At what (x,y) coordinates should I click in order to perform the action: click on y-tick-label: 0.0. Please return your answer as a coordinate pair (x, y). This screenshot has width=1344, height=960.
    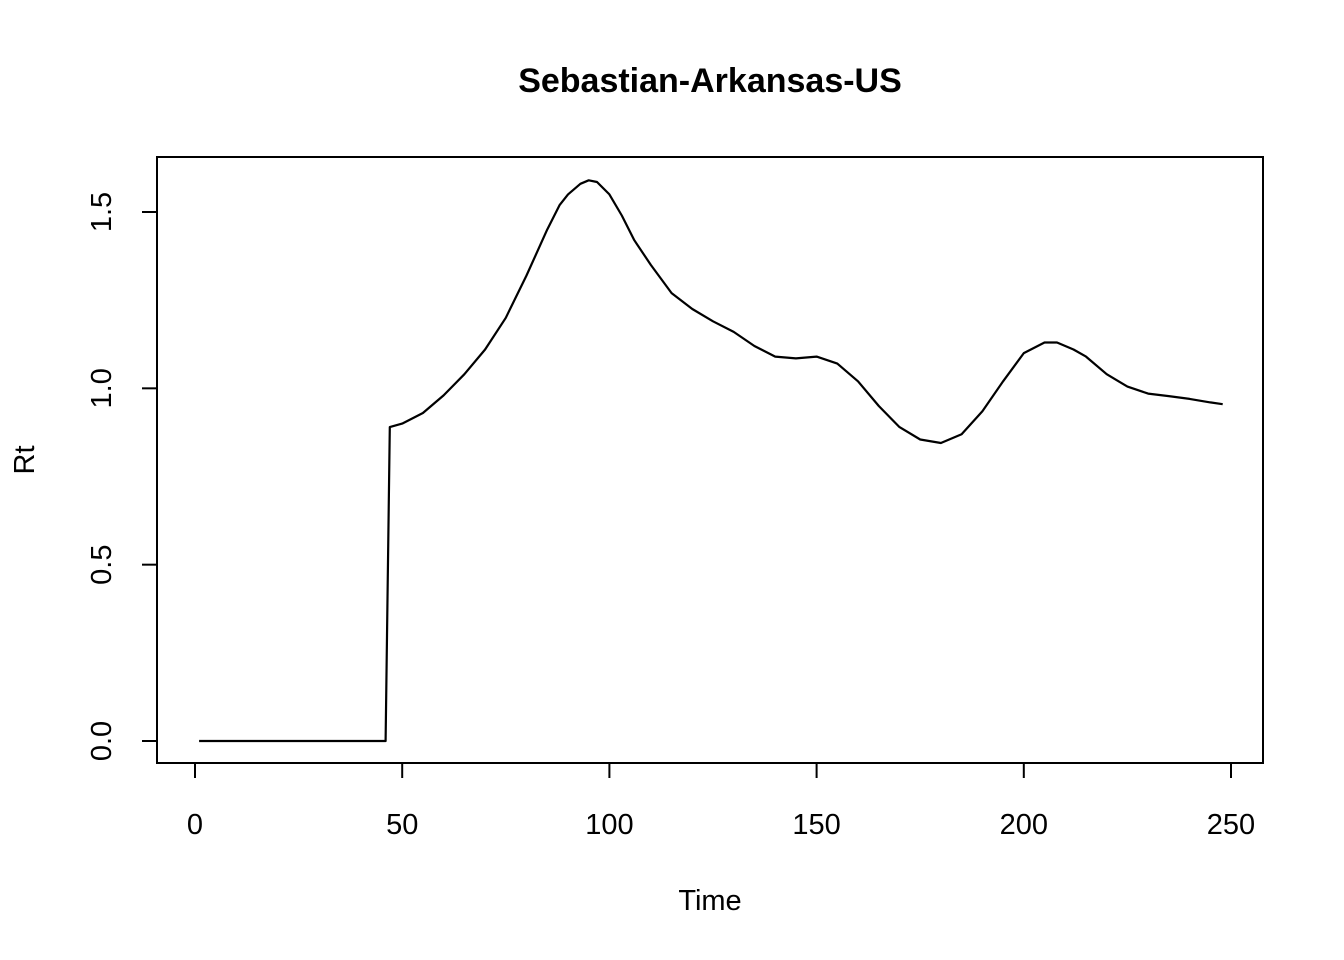
    Looking at the image, I should click on (102, 741).